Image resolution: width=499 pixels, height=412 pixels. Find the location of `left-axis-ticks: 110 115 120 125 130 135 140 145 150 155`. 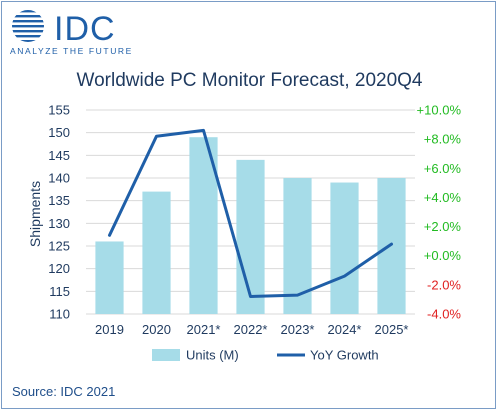

left-axis-ticks: 110 115 120 125 130 135 140 145 150 155 is located at coordinates (59, 212).